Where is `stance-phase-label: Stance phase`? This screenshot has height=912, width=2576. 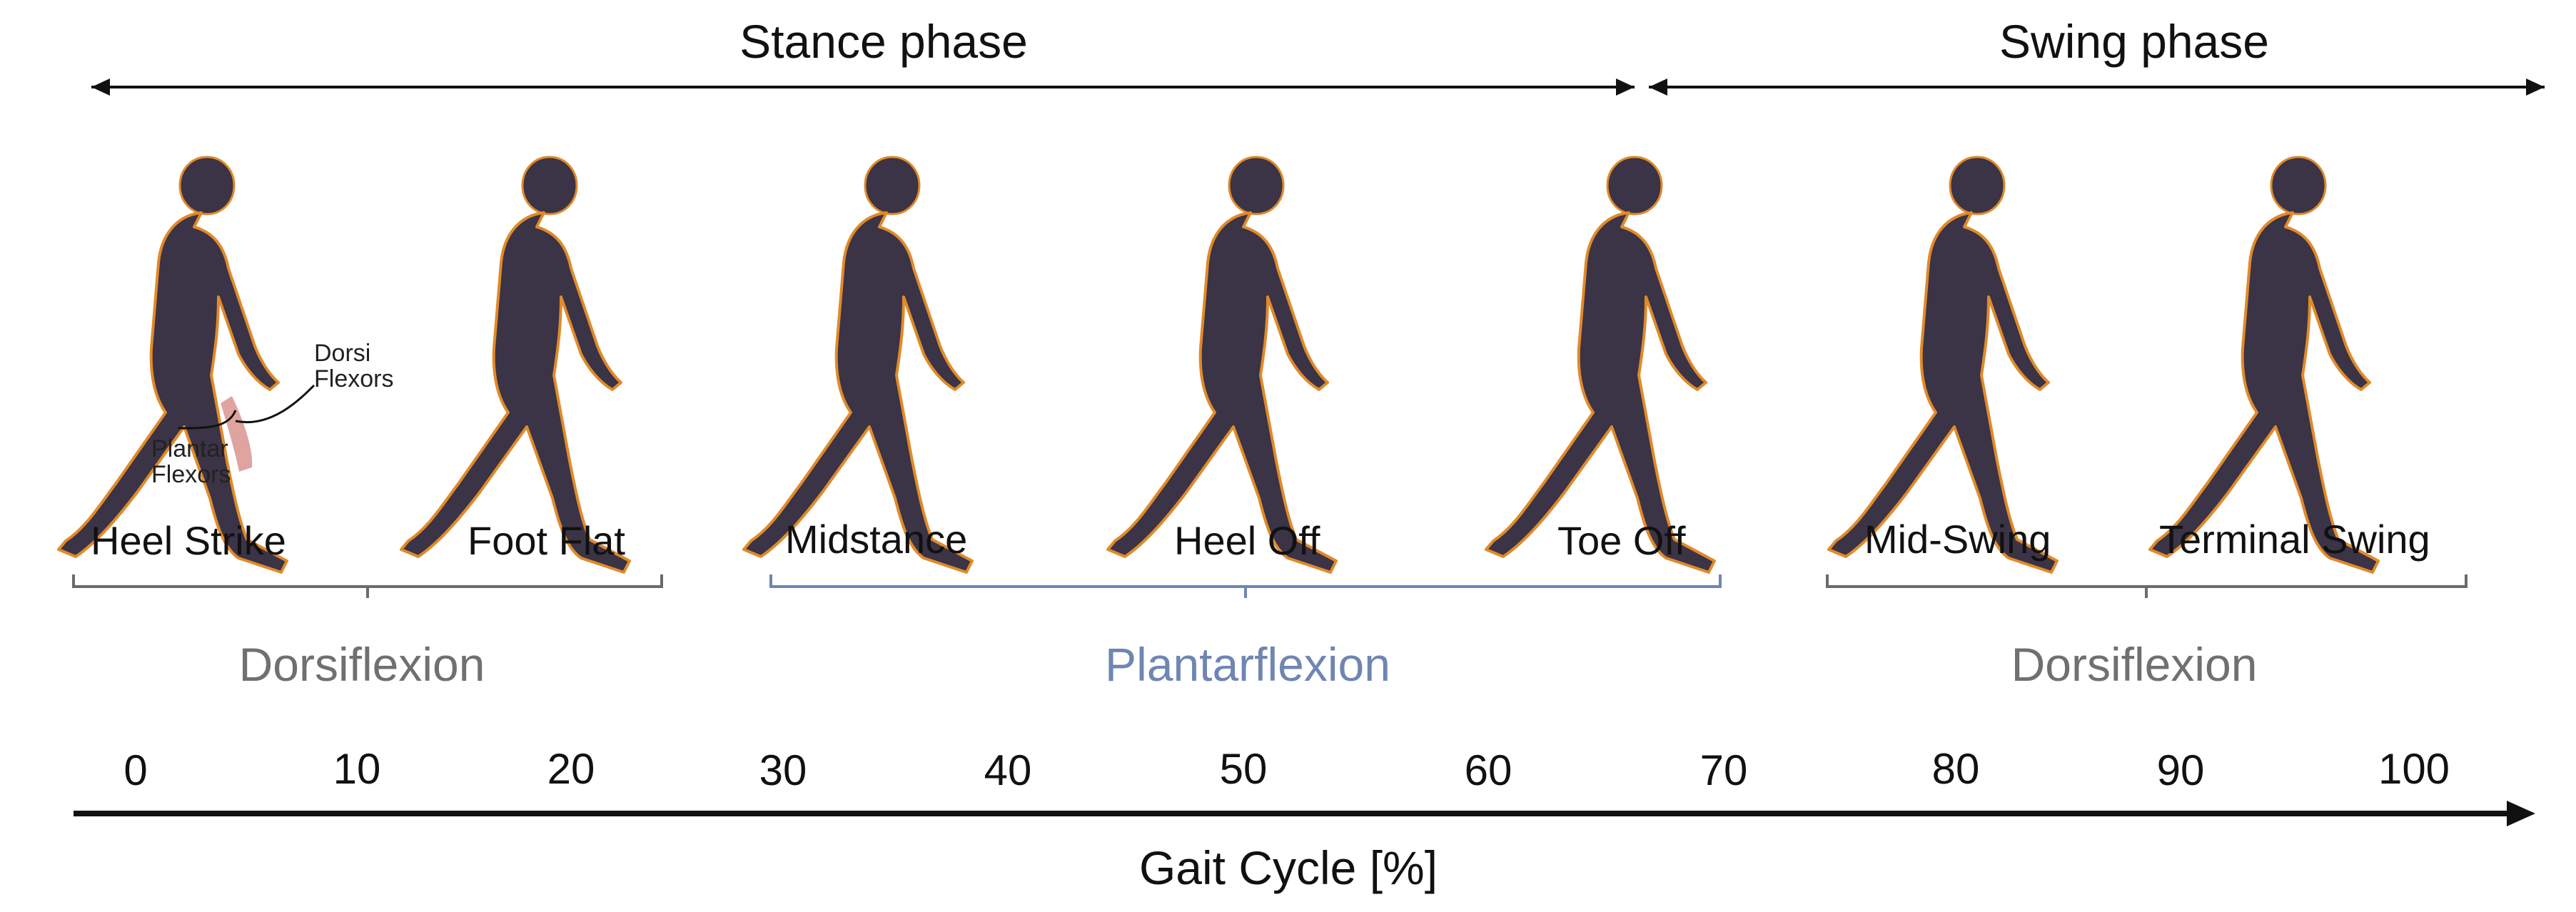
stance-phase-label: Stance phase is located at coordinates (883, 41).